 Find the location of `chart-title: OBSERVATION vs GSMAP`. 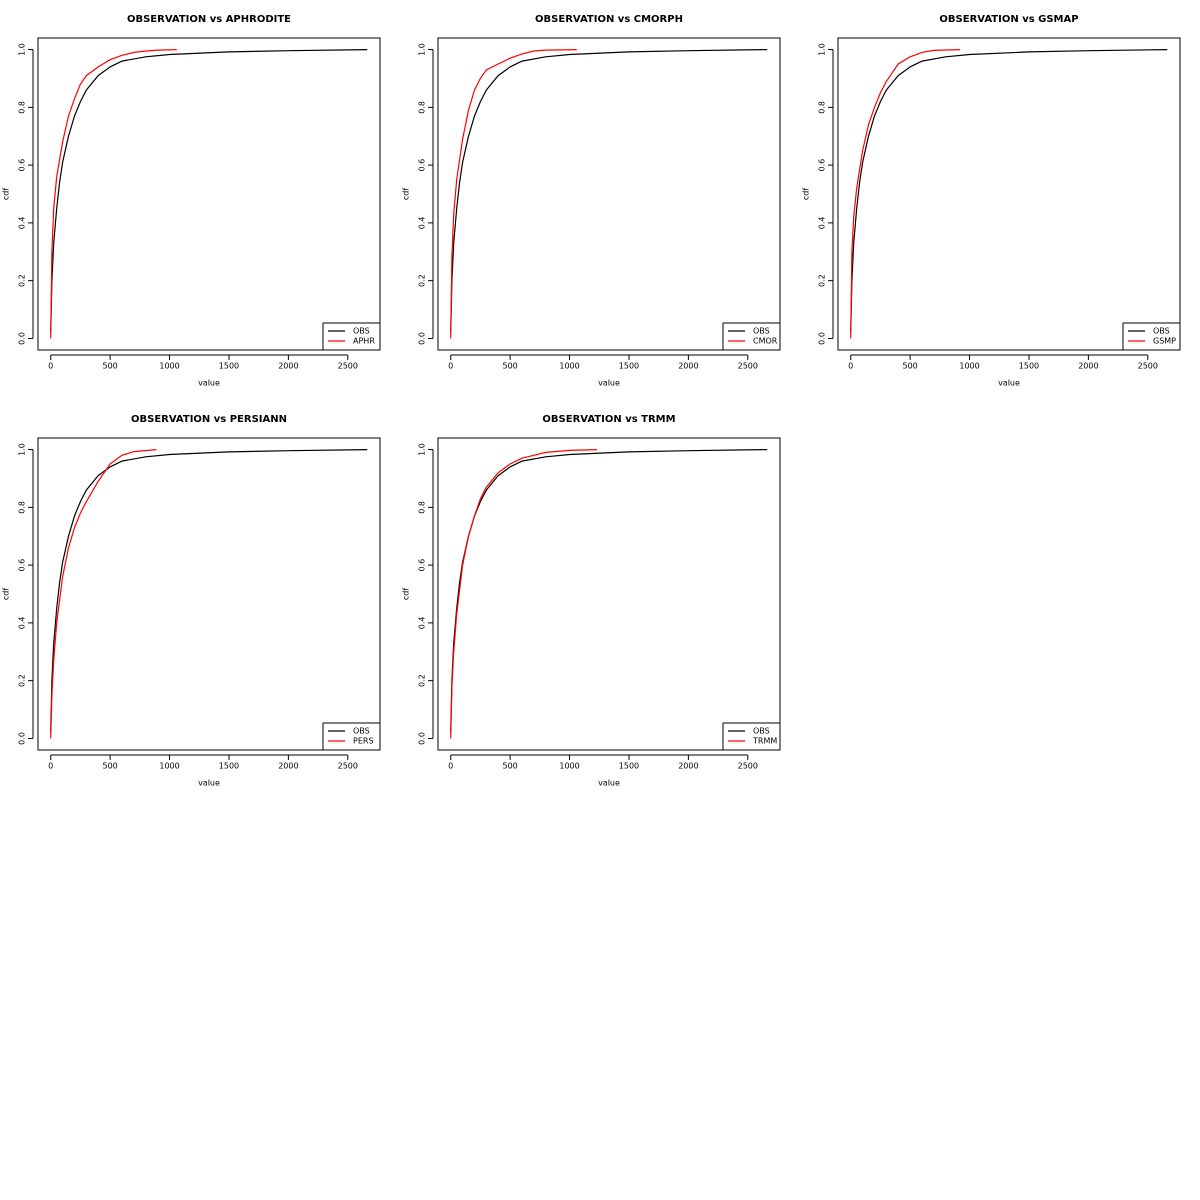

chart-title: OBSERVATION vs GSMAP is located at coordinates (1008, 19).